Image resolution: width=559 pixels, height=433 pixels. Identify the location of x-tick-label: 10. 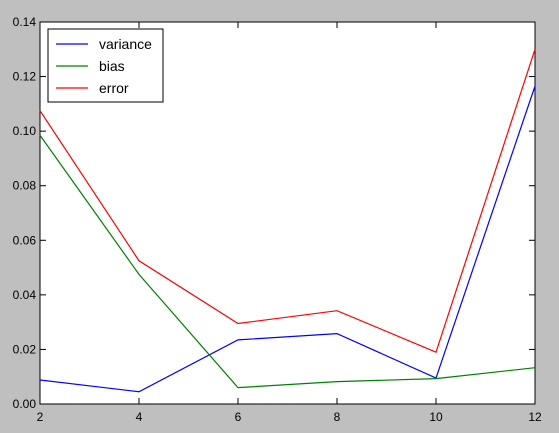
(436, 417).